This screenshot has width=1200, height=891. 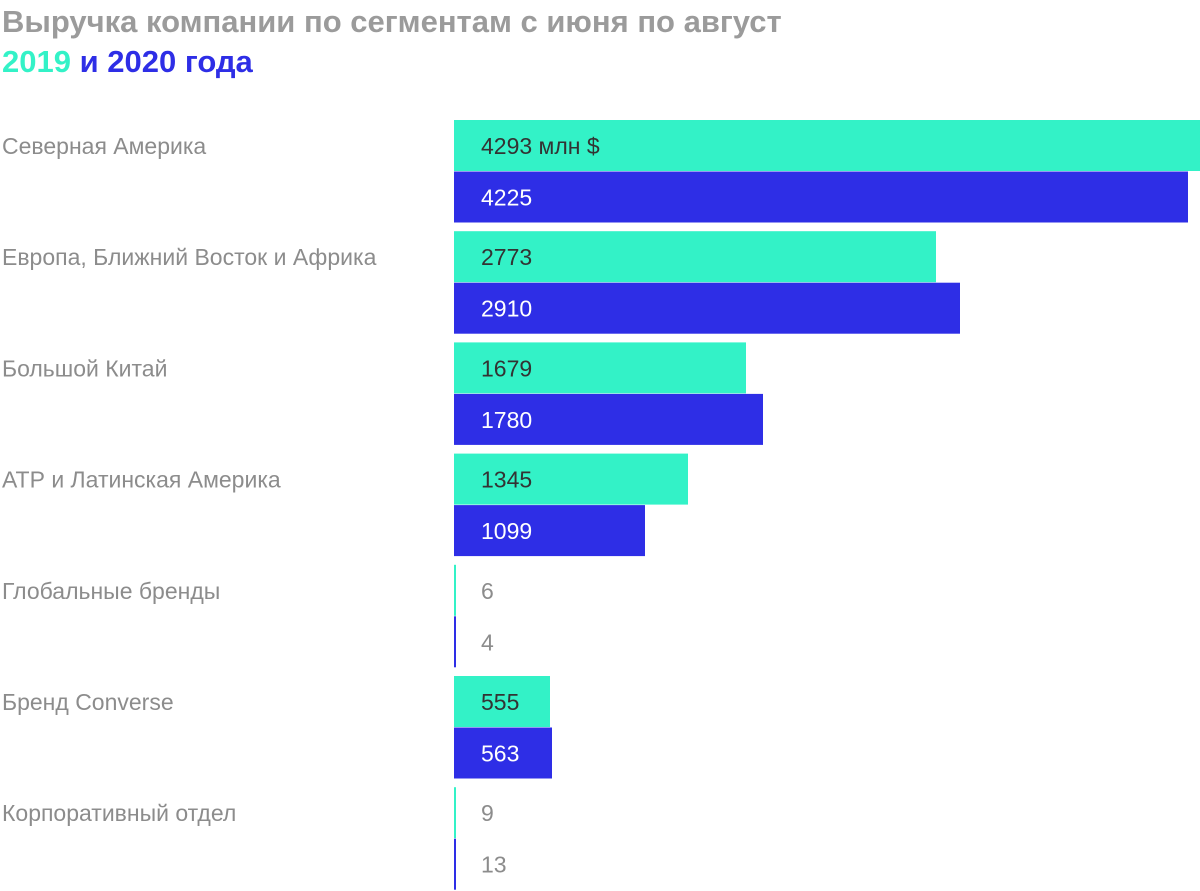 I want to click on title-year-2019: 2019, so click(x=36, y=61).